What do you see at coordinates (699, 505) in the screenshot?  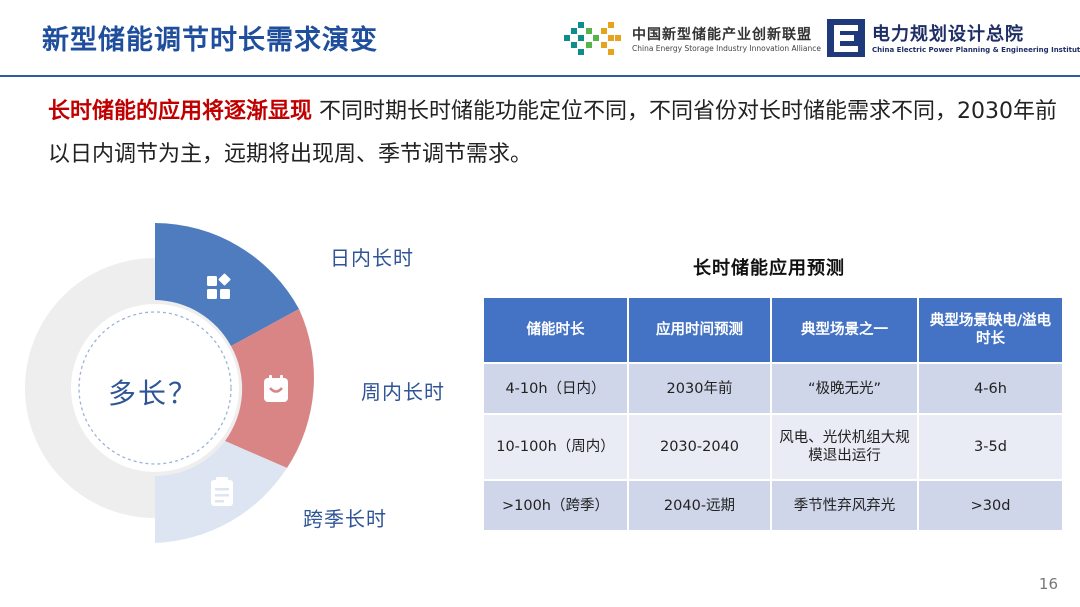 I see `table-cell: 2040-远期` at bounding box center [699, 505].